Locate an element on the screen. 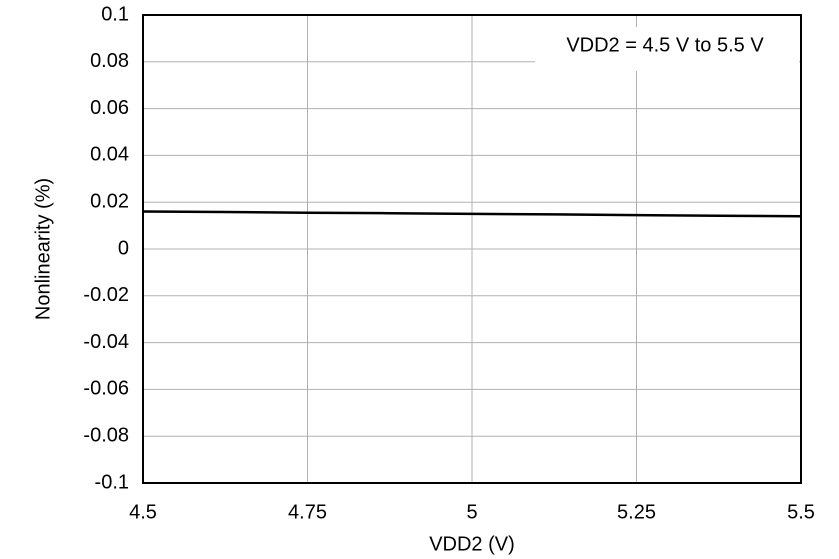  y-tick-label: -0.02 is located at coordinates (106, 295).